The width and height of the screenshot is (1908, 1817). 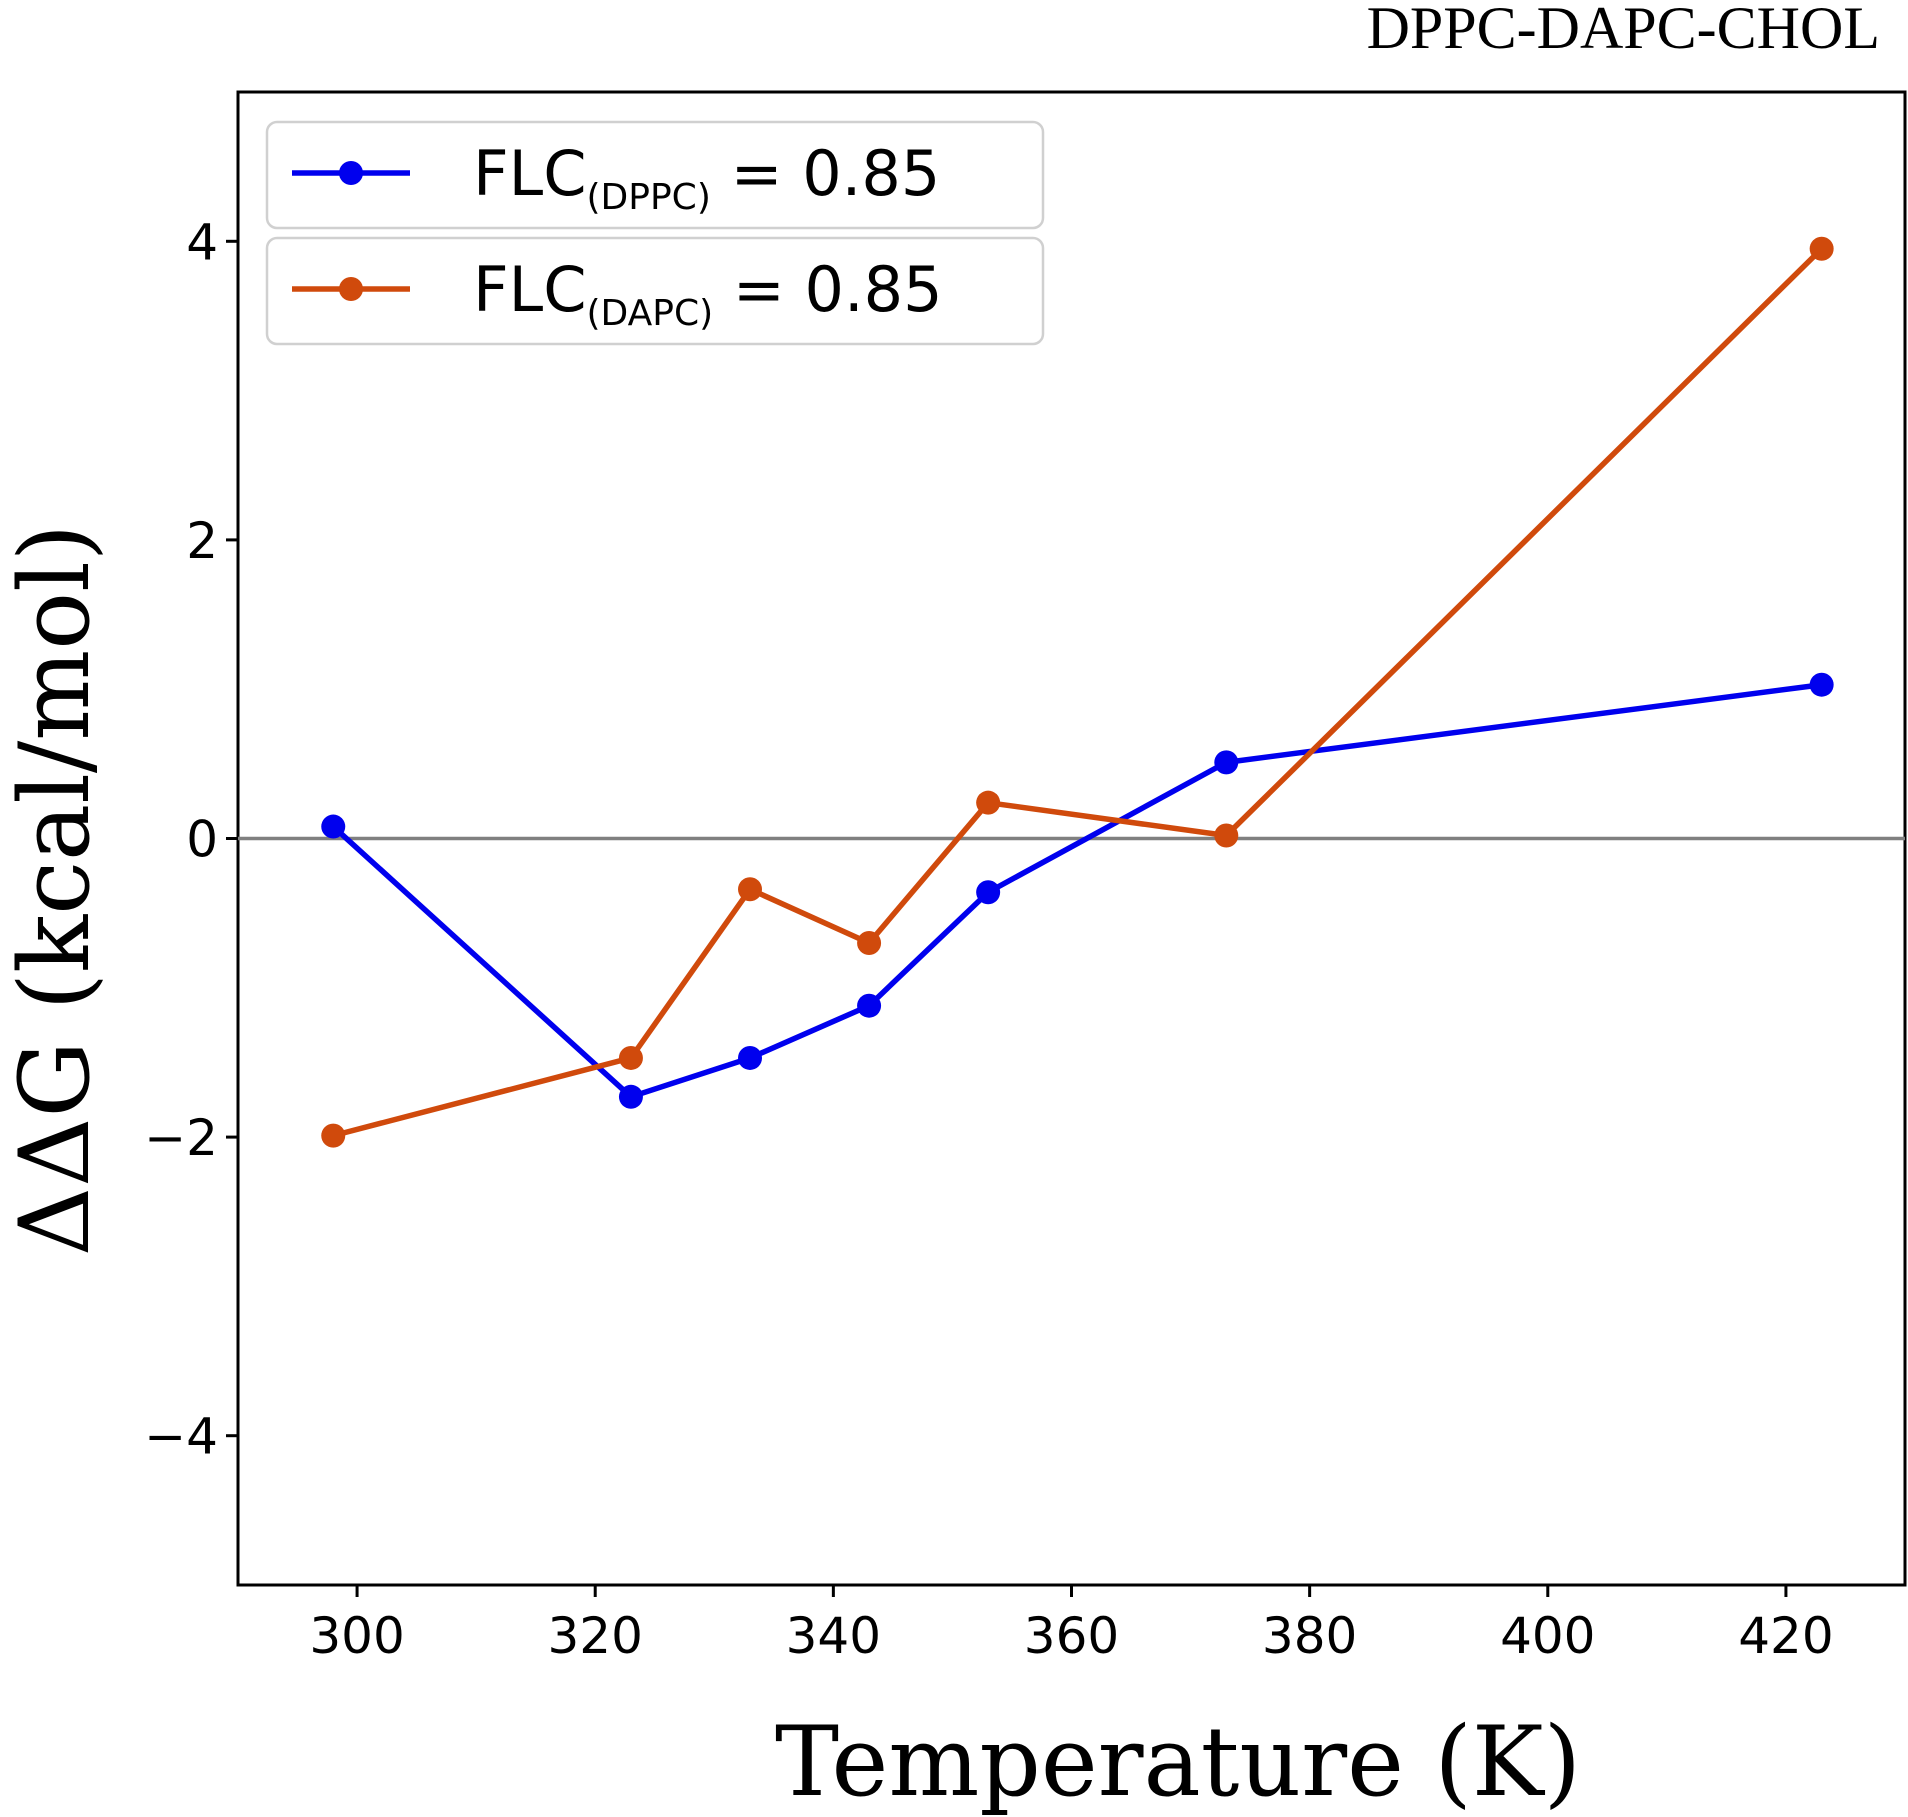 What do you see at coordinates (1178, 1761) in the screenshot?
I see `x-axis-label: Temperature (K)` at bounding box center [1178, 1761].